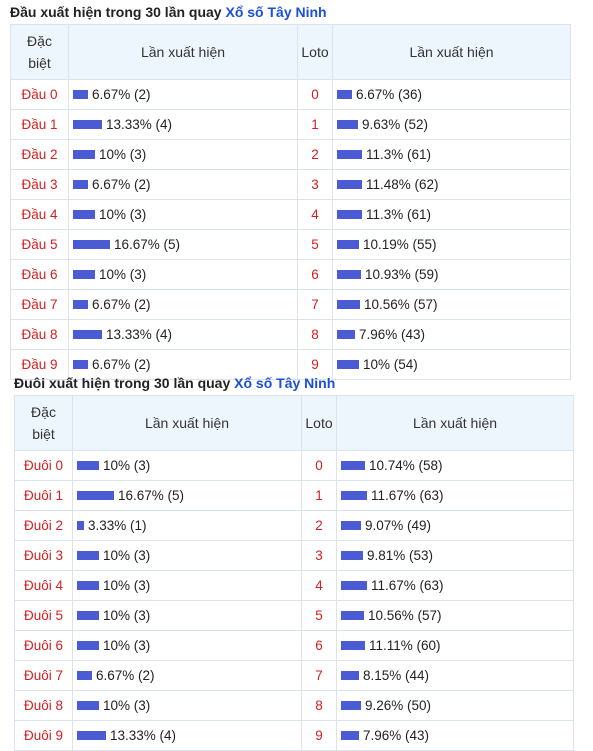  I want to click on table-row: Đầu 3 6.67% (2) 3 11.48% (62), so click(290, 184).